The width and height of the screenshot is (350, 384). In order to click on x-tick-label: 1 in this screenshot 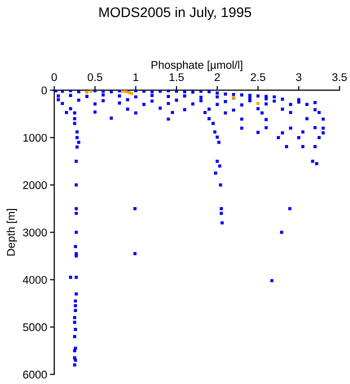, I will do `click(136, 77)`.